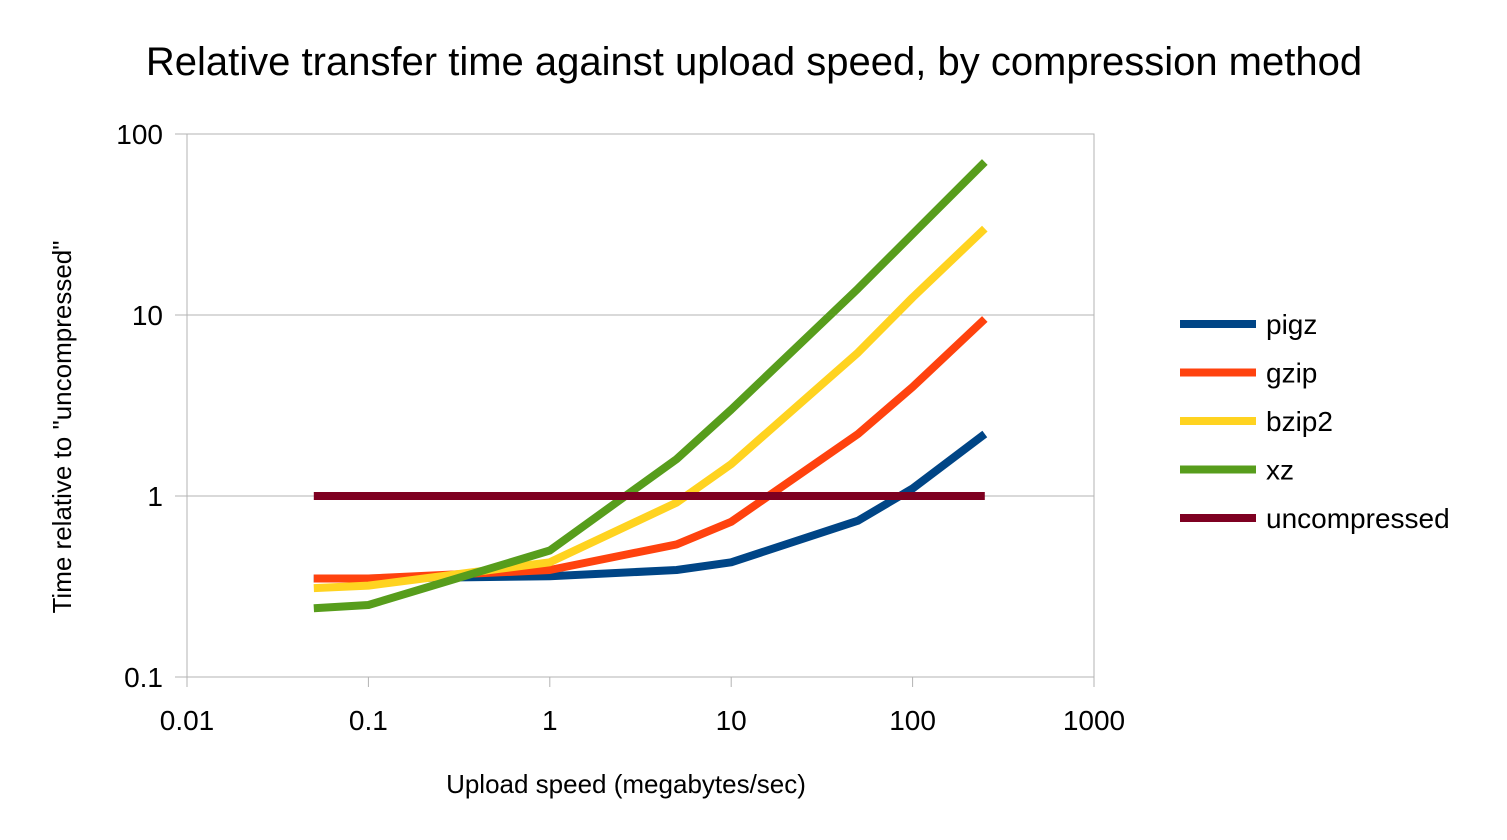 This screenshot has width=1507, height=840. I want to click on y-axis-label: Time relative to "uncompressed", so click(62, 427).